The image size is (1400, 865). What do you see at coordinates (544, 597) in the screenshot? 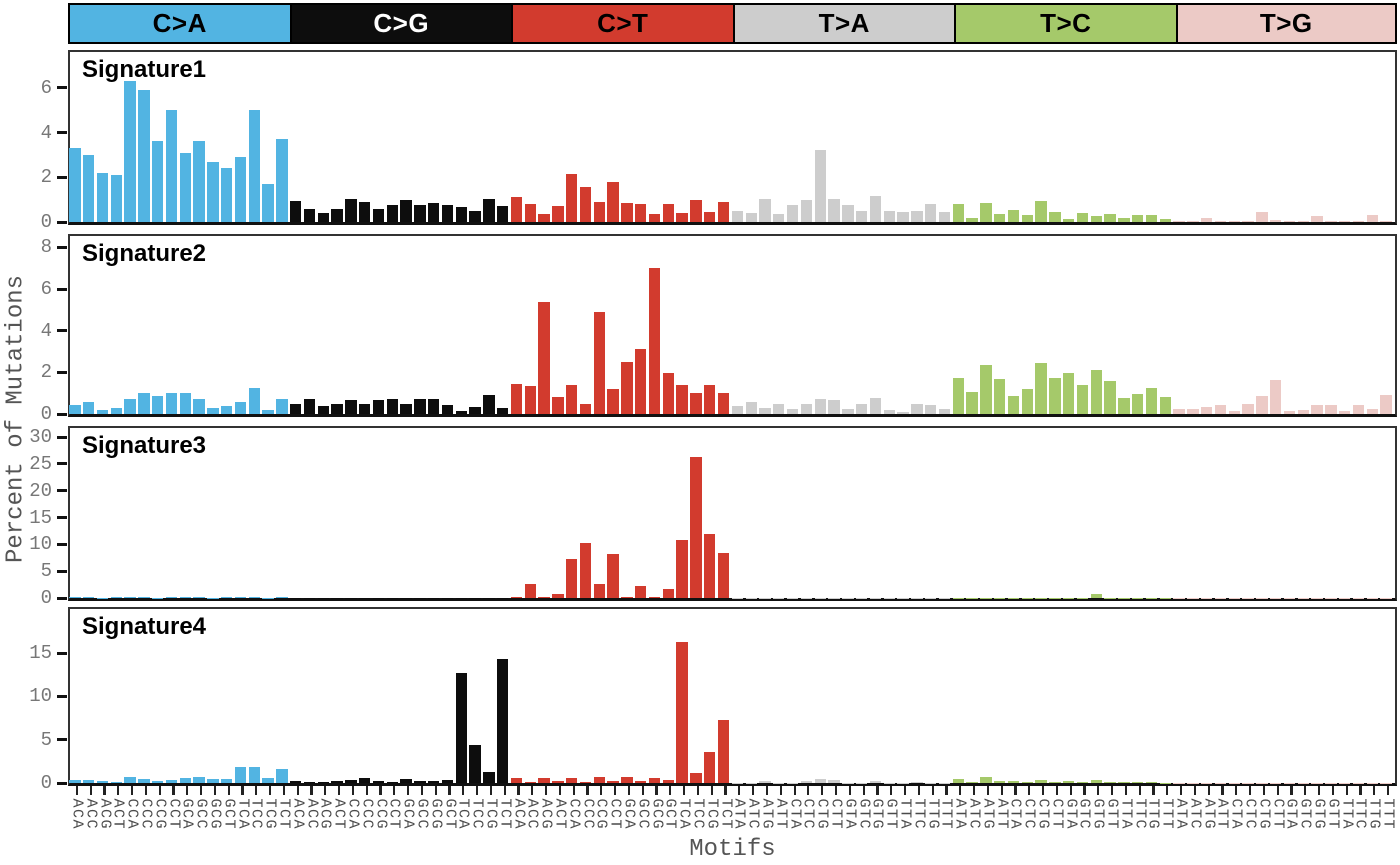
I see `bar-C-to-T-ACG` at bounding box center [544, 597].